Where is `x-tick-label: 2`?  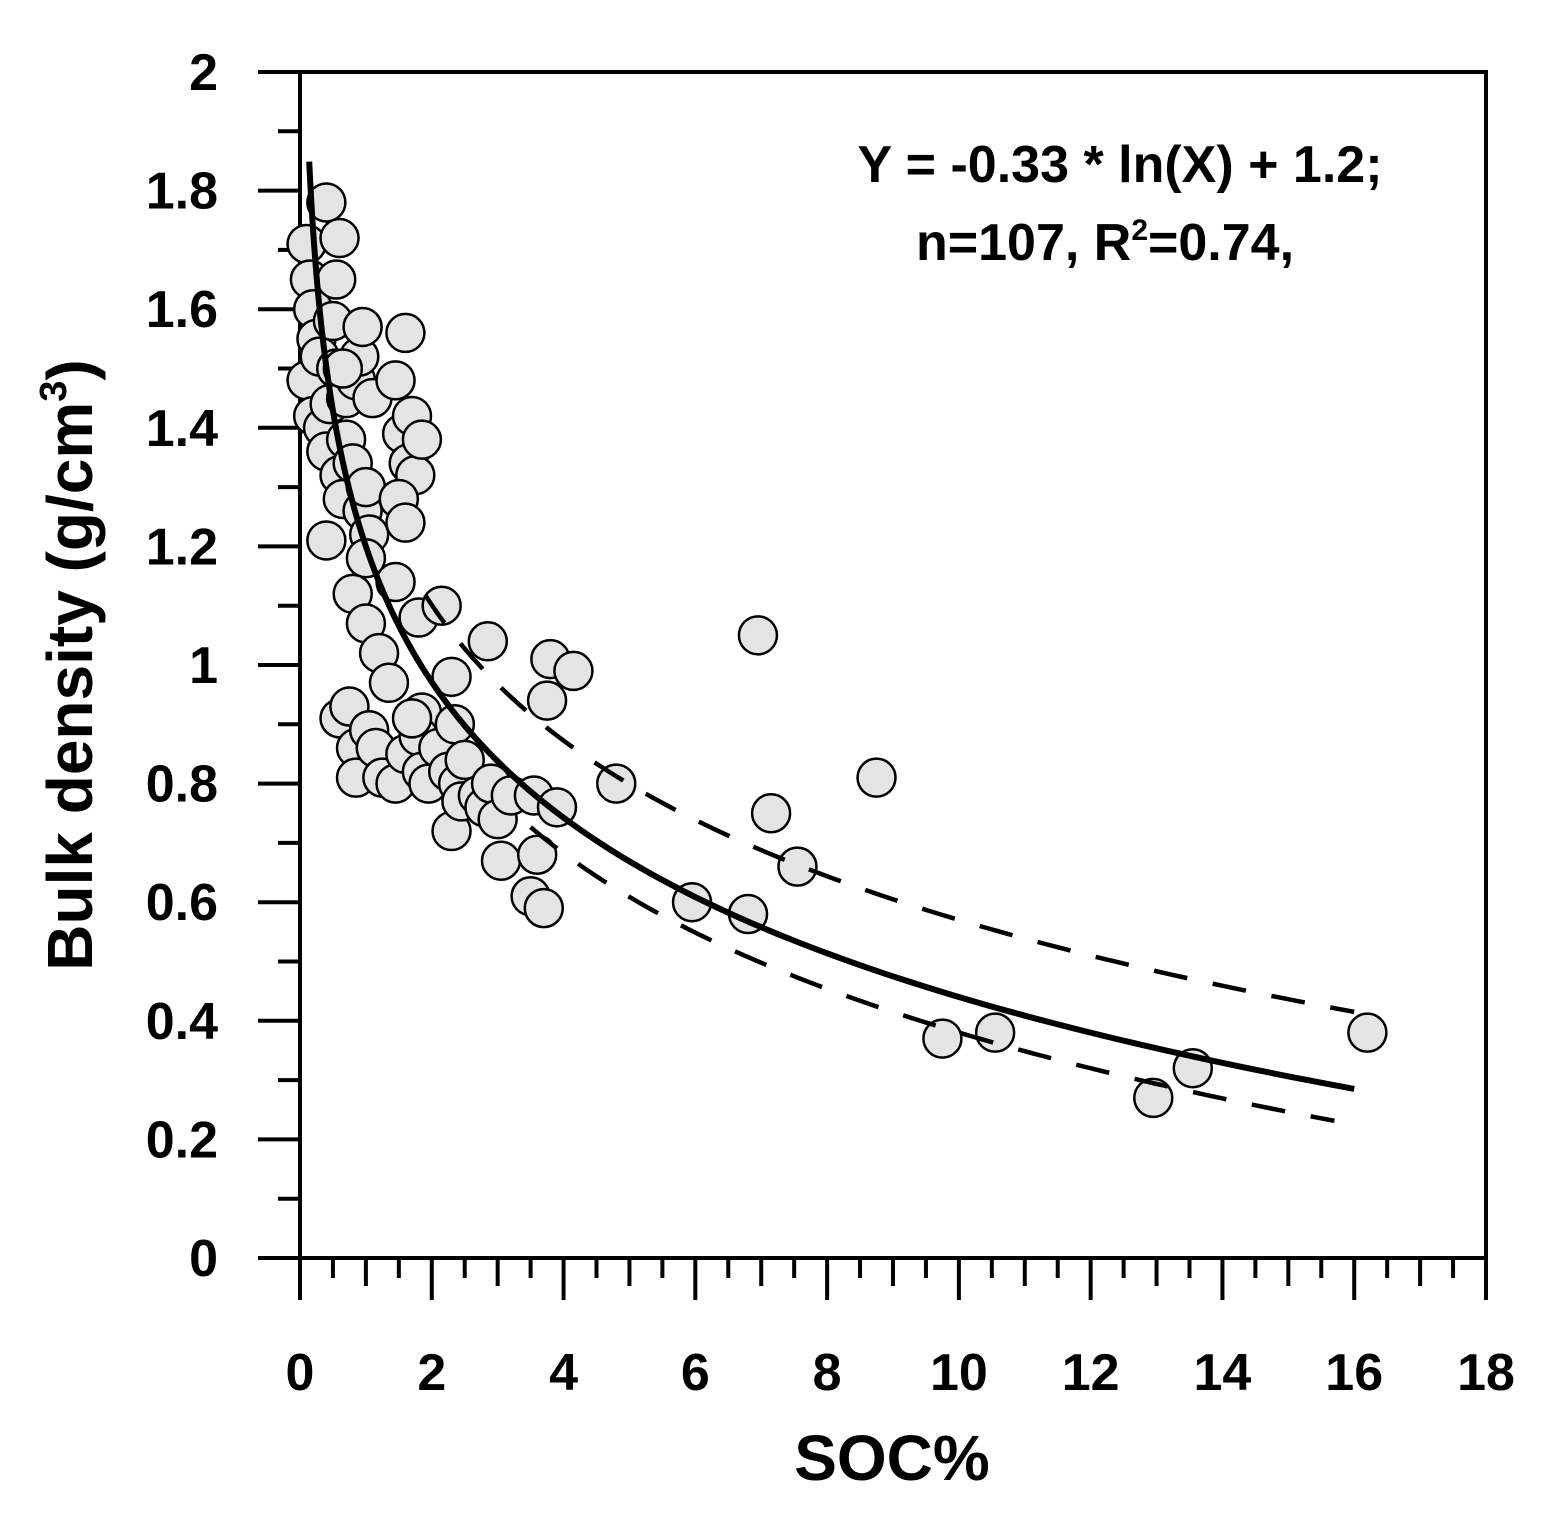 x-tick-label: 2 is located at coordinates (431, 1373).